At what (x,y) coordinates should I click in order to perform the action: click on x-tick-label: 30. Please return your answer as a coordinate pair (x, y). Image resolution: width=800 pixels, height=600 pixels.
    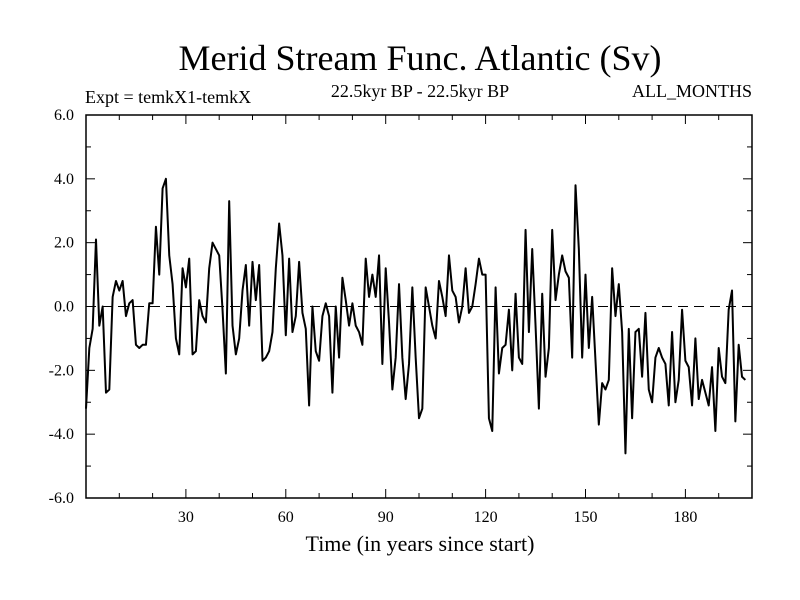
    Looking at the image, I should click on (186, 517).